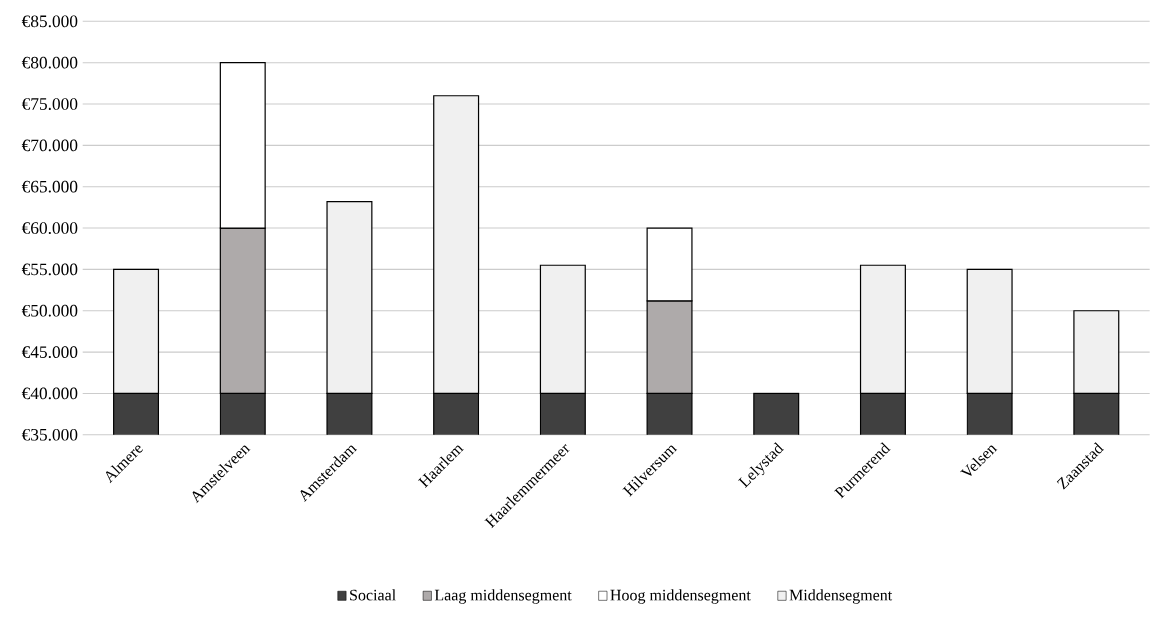 Image resolution: width=1159 pixels, height=635 pixels. I want to click on legend-label: Laag middensegment, so click(503, 596).